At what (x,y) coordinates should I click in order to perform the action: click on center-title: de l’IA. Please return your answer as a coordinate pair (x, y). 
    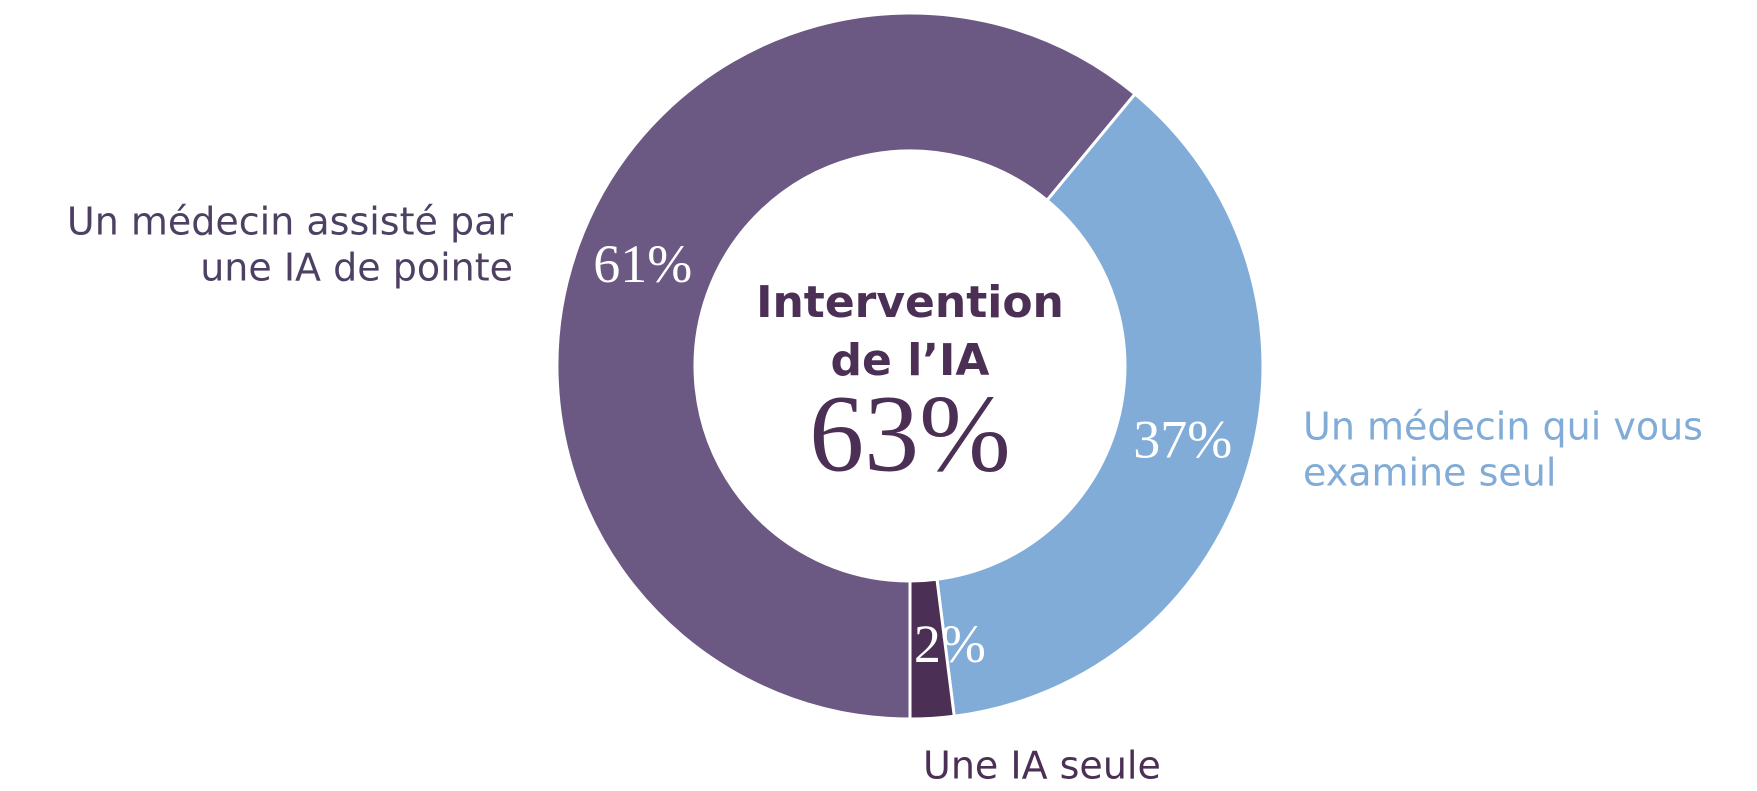
    Looking at the image, I should click on (910, 360).